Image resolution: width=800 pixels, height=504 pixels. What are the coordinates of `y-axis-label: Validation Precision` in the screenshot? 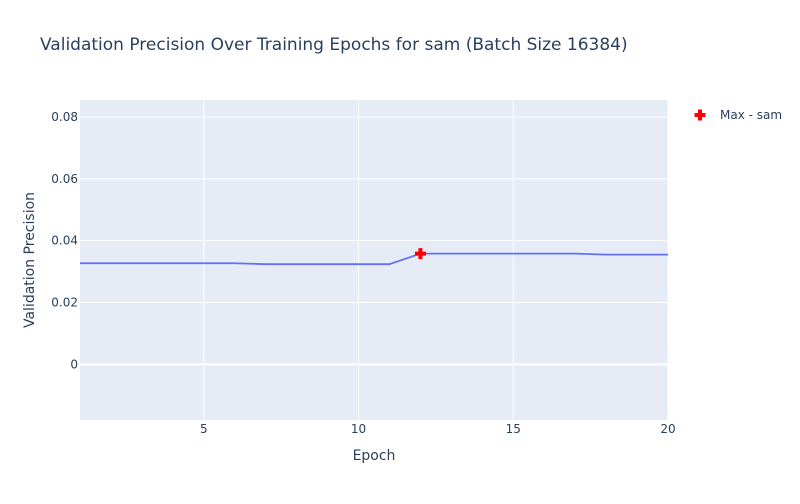 It's located at (30, 260).